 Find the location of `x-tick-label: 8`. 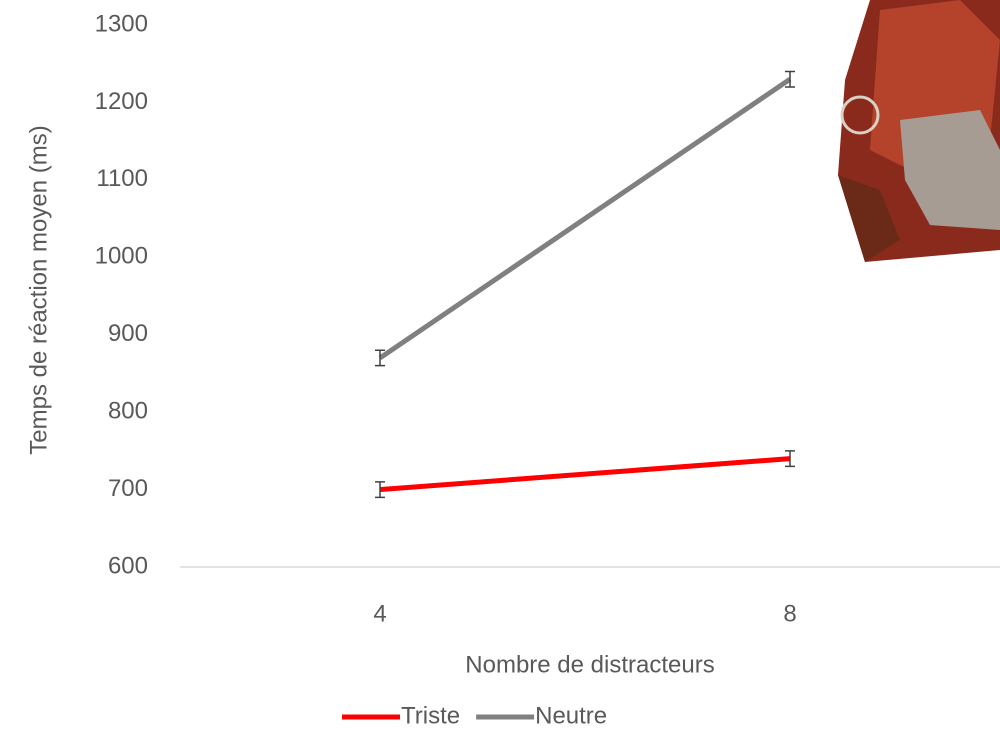

x-tick-label: 8 is located at coordinates (789, 613).